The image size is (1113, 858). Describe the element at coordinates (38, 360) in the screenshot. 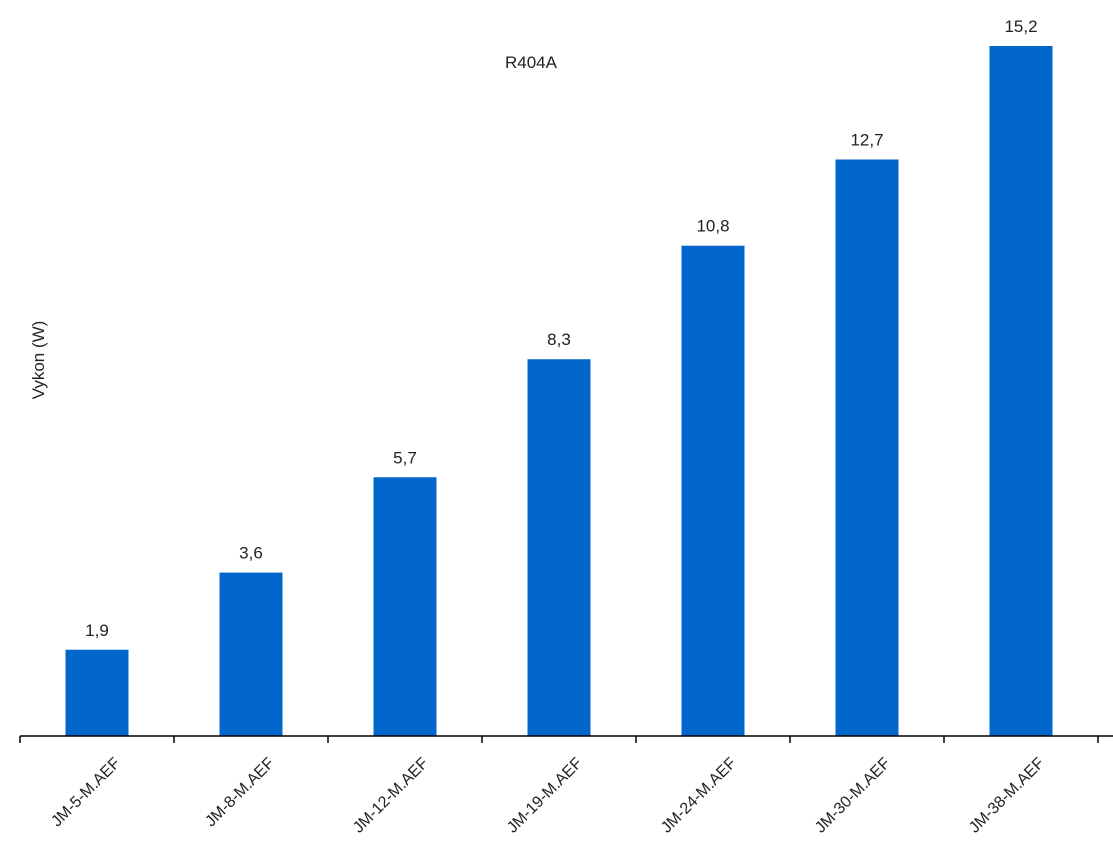

I see `y-axis-label: Vykon (W)` at that location.